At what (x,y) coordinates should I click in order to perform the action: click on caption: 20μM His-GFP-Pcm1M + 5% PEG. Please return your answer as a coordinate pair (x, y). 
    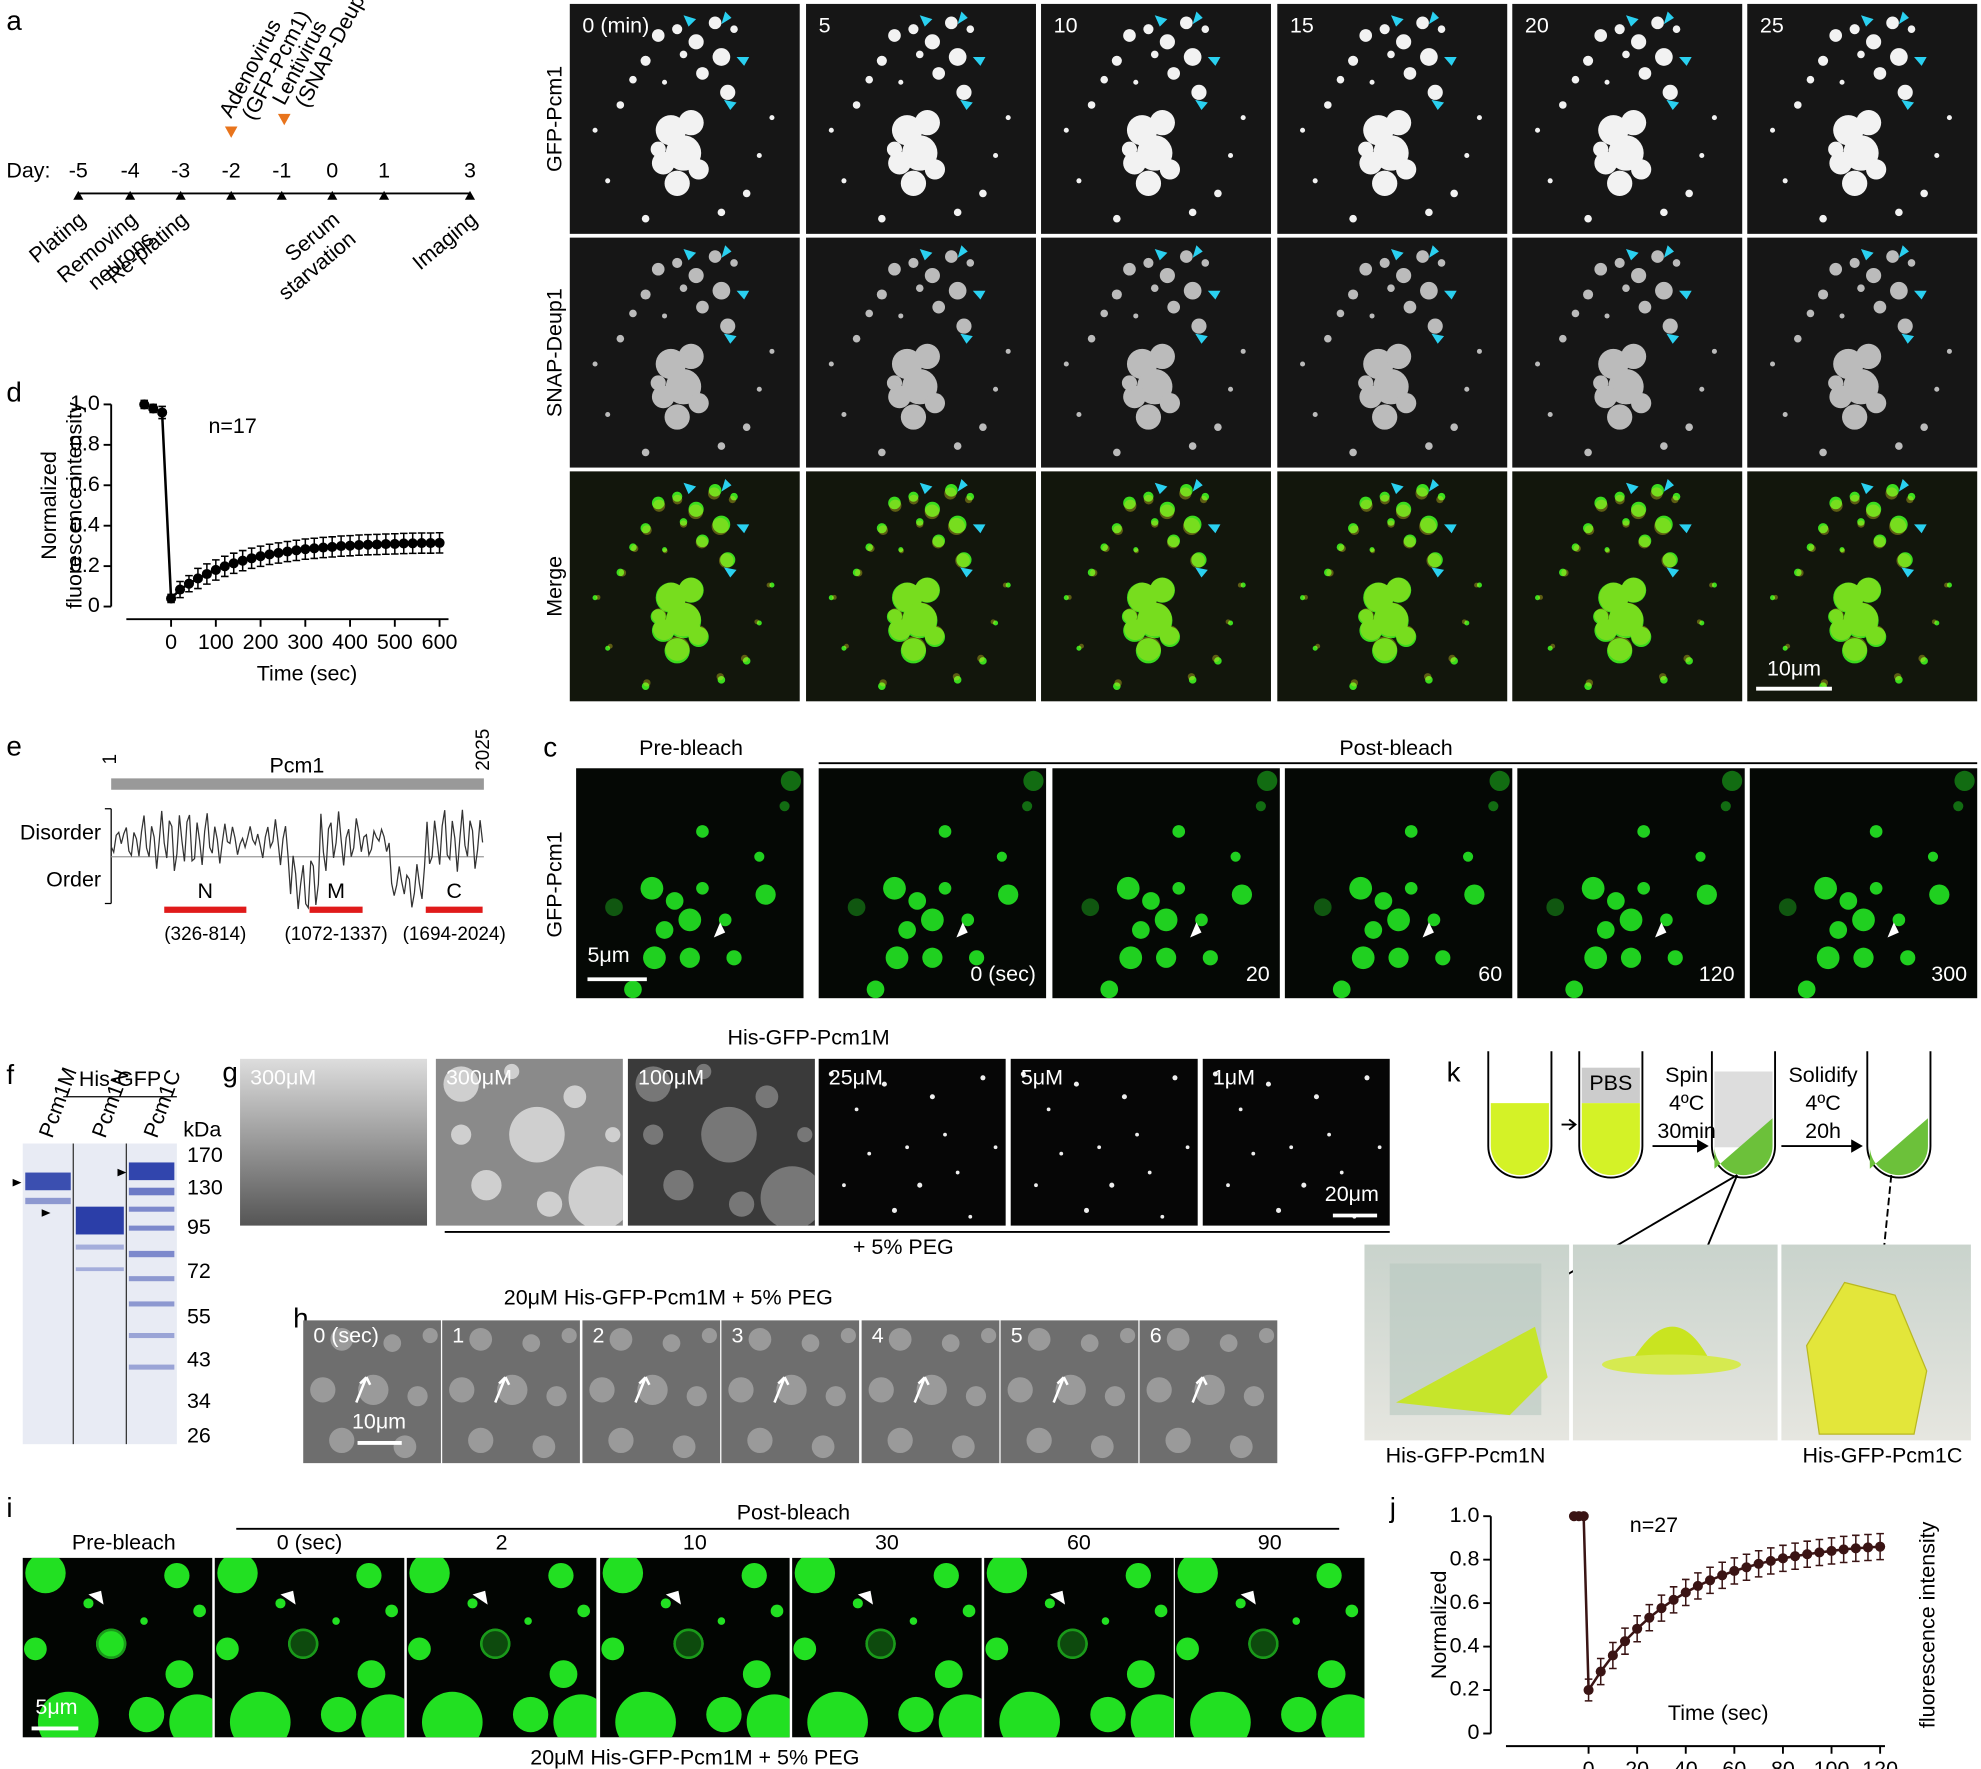
    Looking at the image, I should click on (694, 1757).